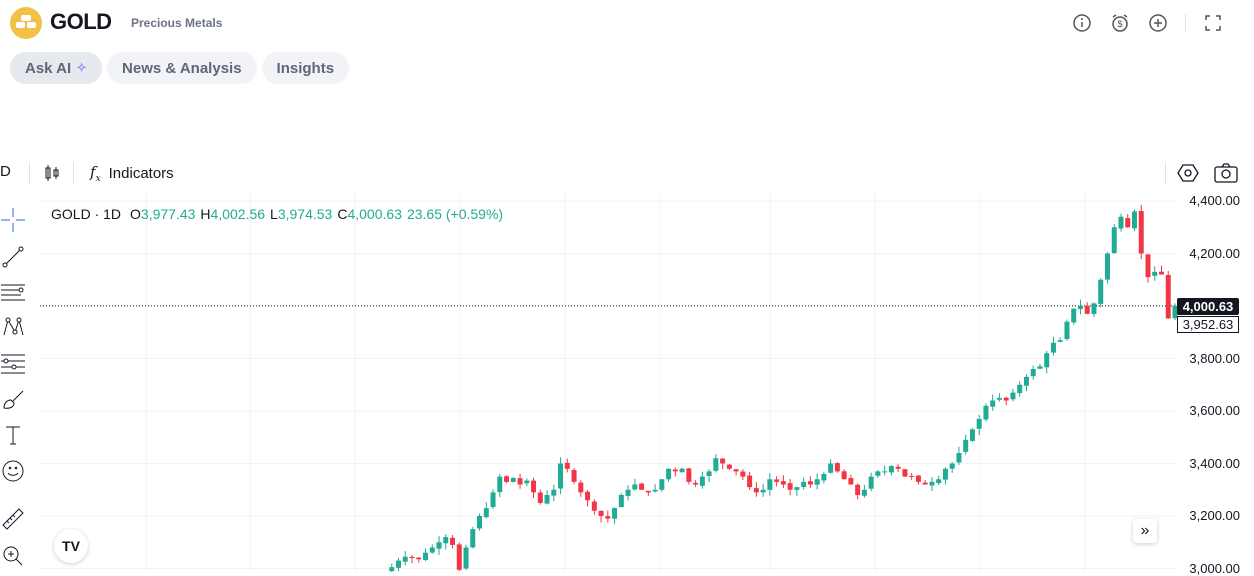 The image size is (1254, 576). I want to click on page-title: GOLD, so click(81, 21).